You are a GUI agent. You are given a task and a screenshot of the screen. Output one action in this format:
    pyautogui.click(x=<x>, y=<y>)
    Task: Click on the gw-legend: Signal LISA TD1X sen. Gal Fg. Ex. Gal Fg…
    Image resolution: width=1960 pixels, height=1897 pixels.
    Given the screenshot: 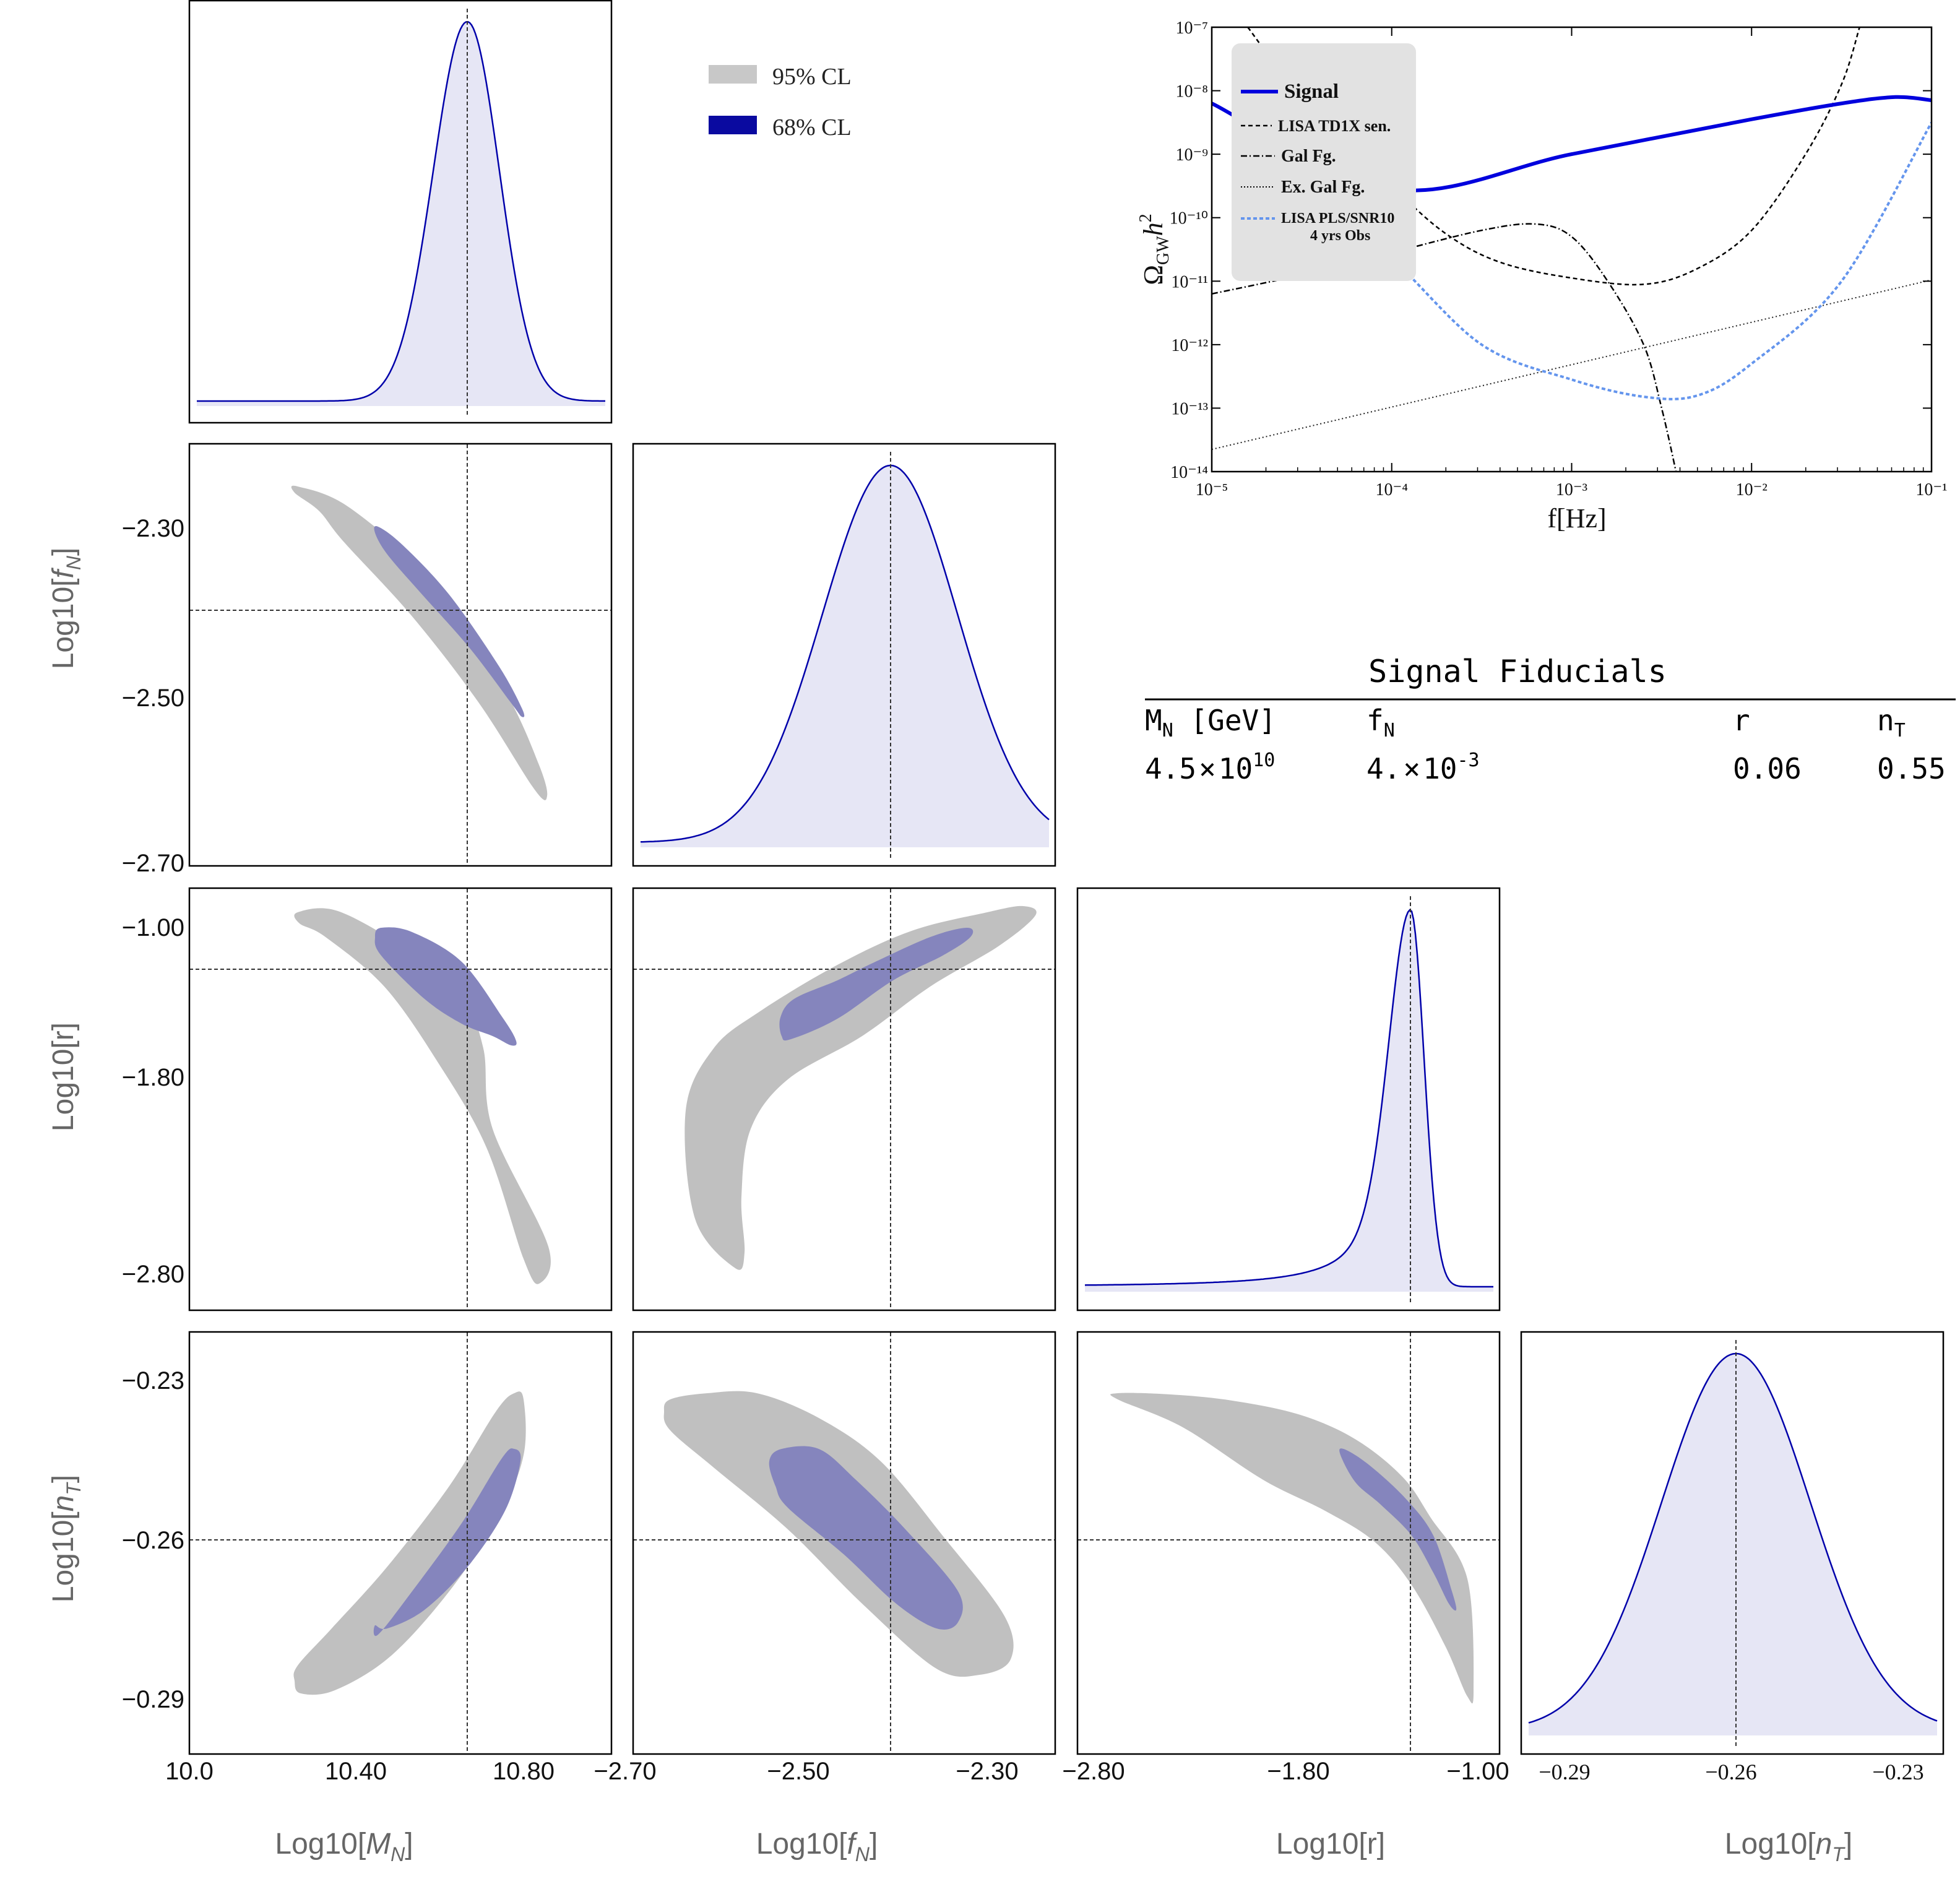 What is the action you would take?
    pyautogui.click(x=1324, y=162)
    